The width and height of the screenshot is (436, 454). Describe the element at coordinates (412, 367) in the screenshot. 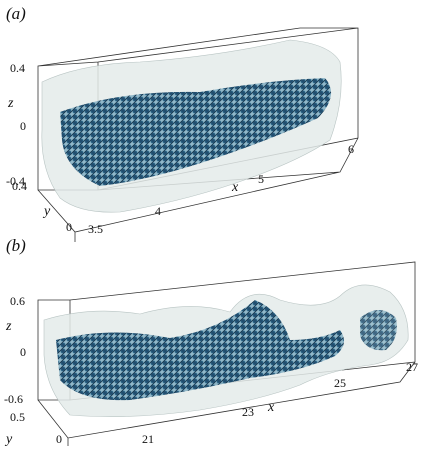

I see `tick-label: 27` at that location.